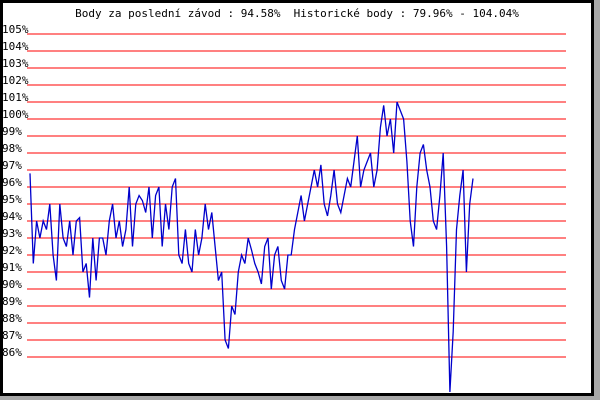 Image resolution: width=600 pixels, height=400 pixels. What do you see at coordinates (16, 46) in the screenshot?
I see `y-tick-label: 104%` at bounding box center [16, 46].